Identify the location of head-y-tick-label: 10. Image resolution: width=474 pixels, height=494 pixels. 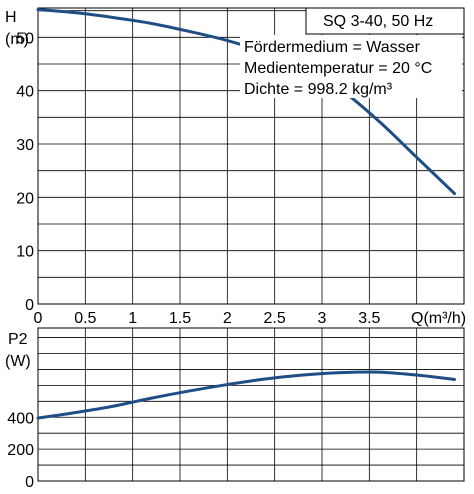
(25, 252).